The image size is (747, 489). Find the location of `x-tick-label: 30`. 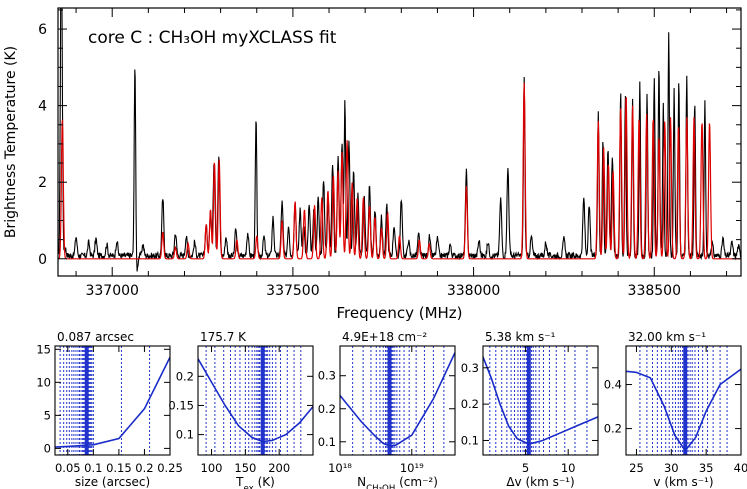

x-tick-label: 30 is located at coordinates (671, 468).